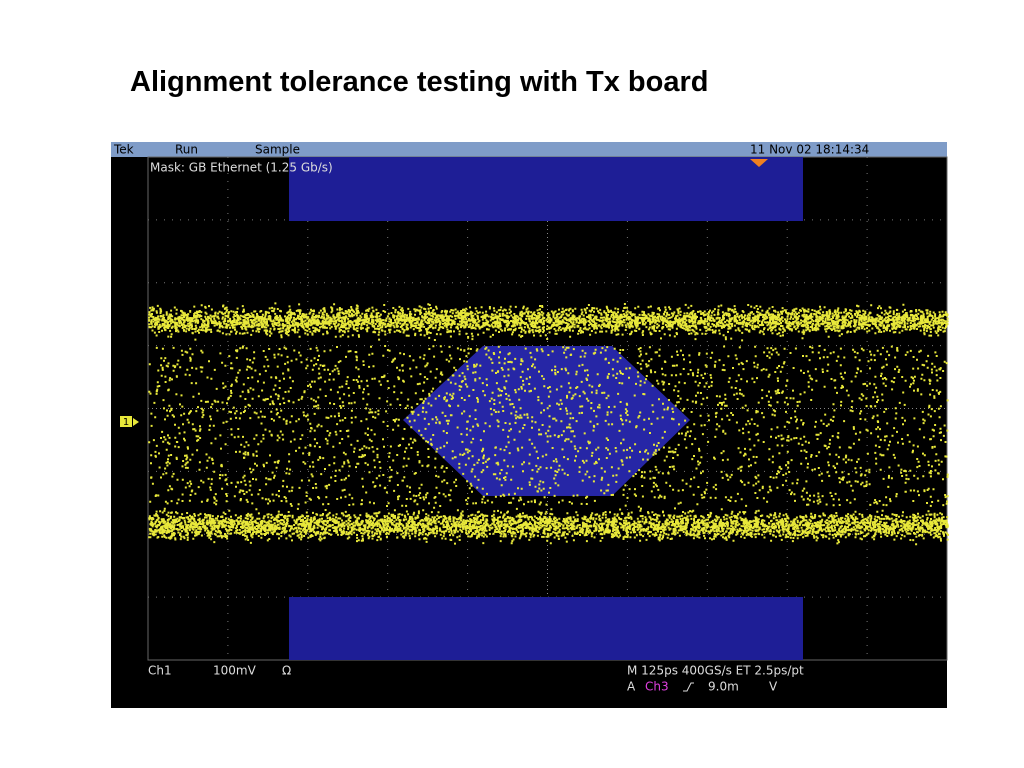  I want to click on footer-channel: Ch1, so click(160, 671).